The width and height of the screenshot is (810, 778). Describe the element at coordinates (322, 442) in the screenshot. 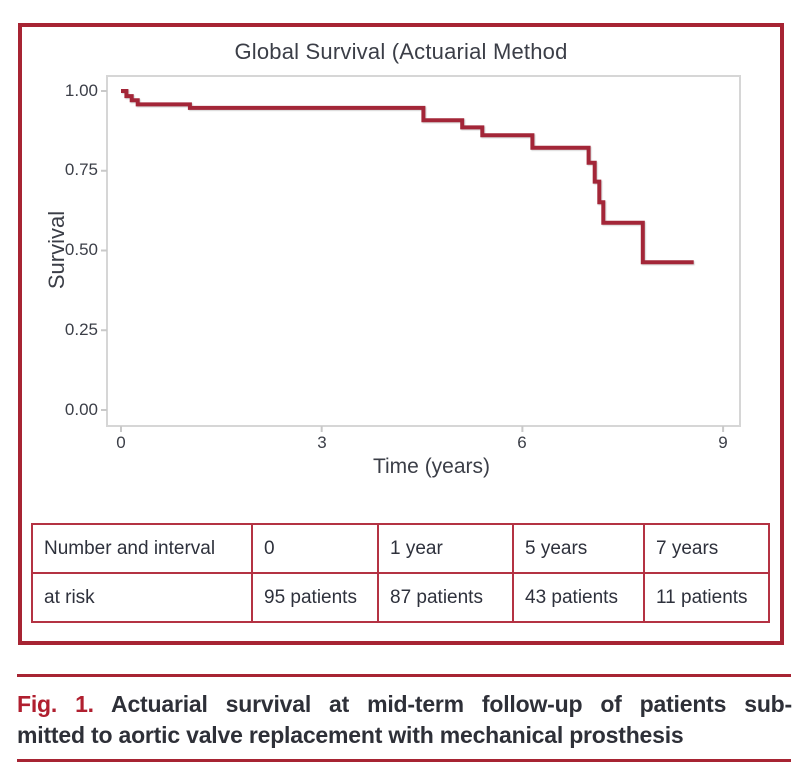

I see `xtick-label-3: 3` at that location.